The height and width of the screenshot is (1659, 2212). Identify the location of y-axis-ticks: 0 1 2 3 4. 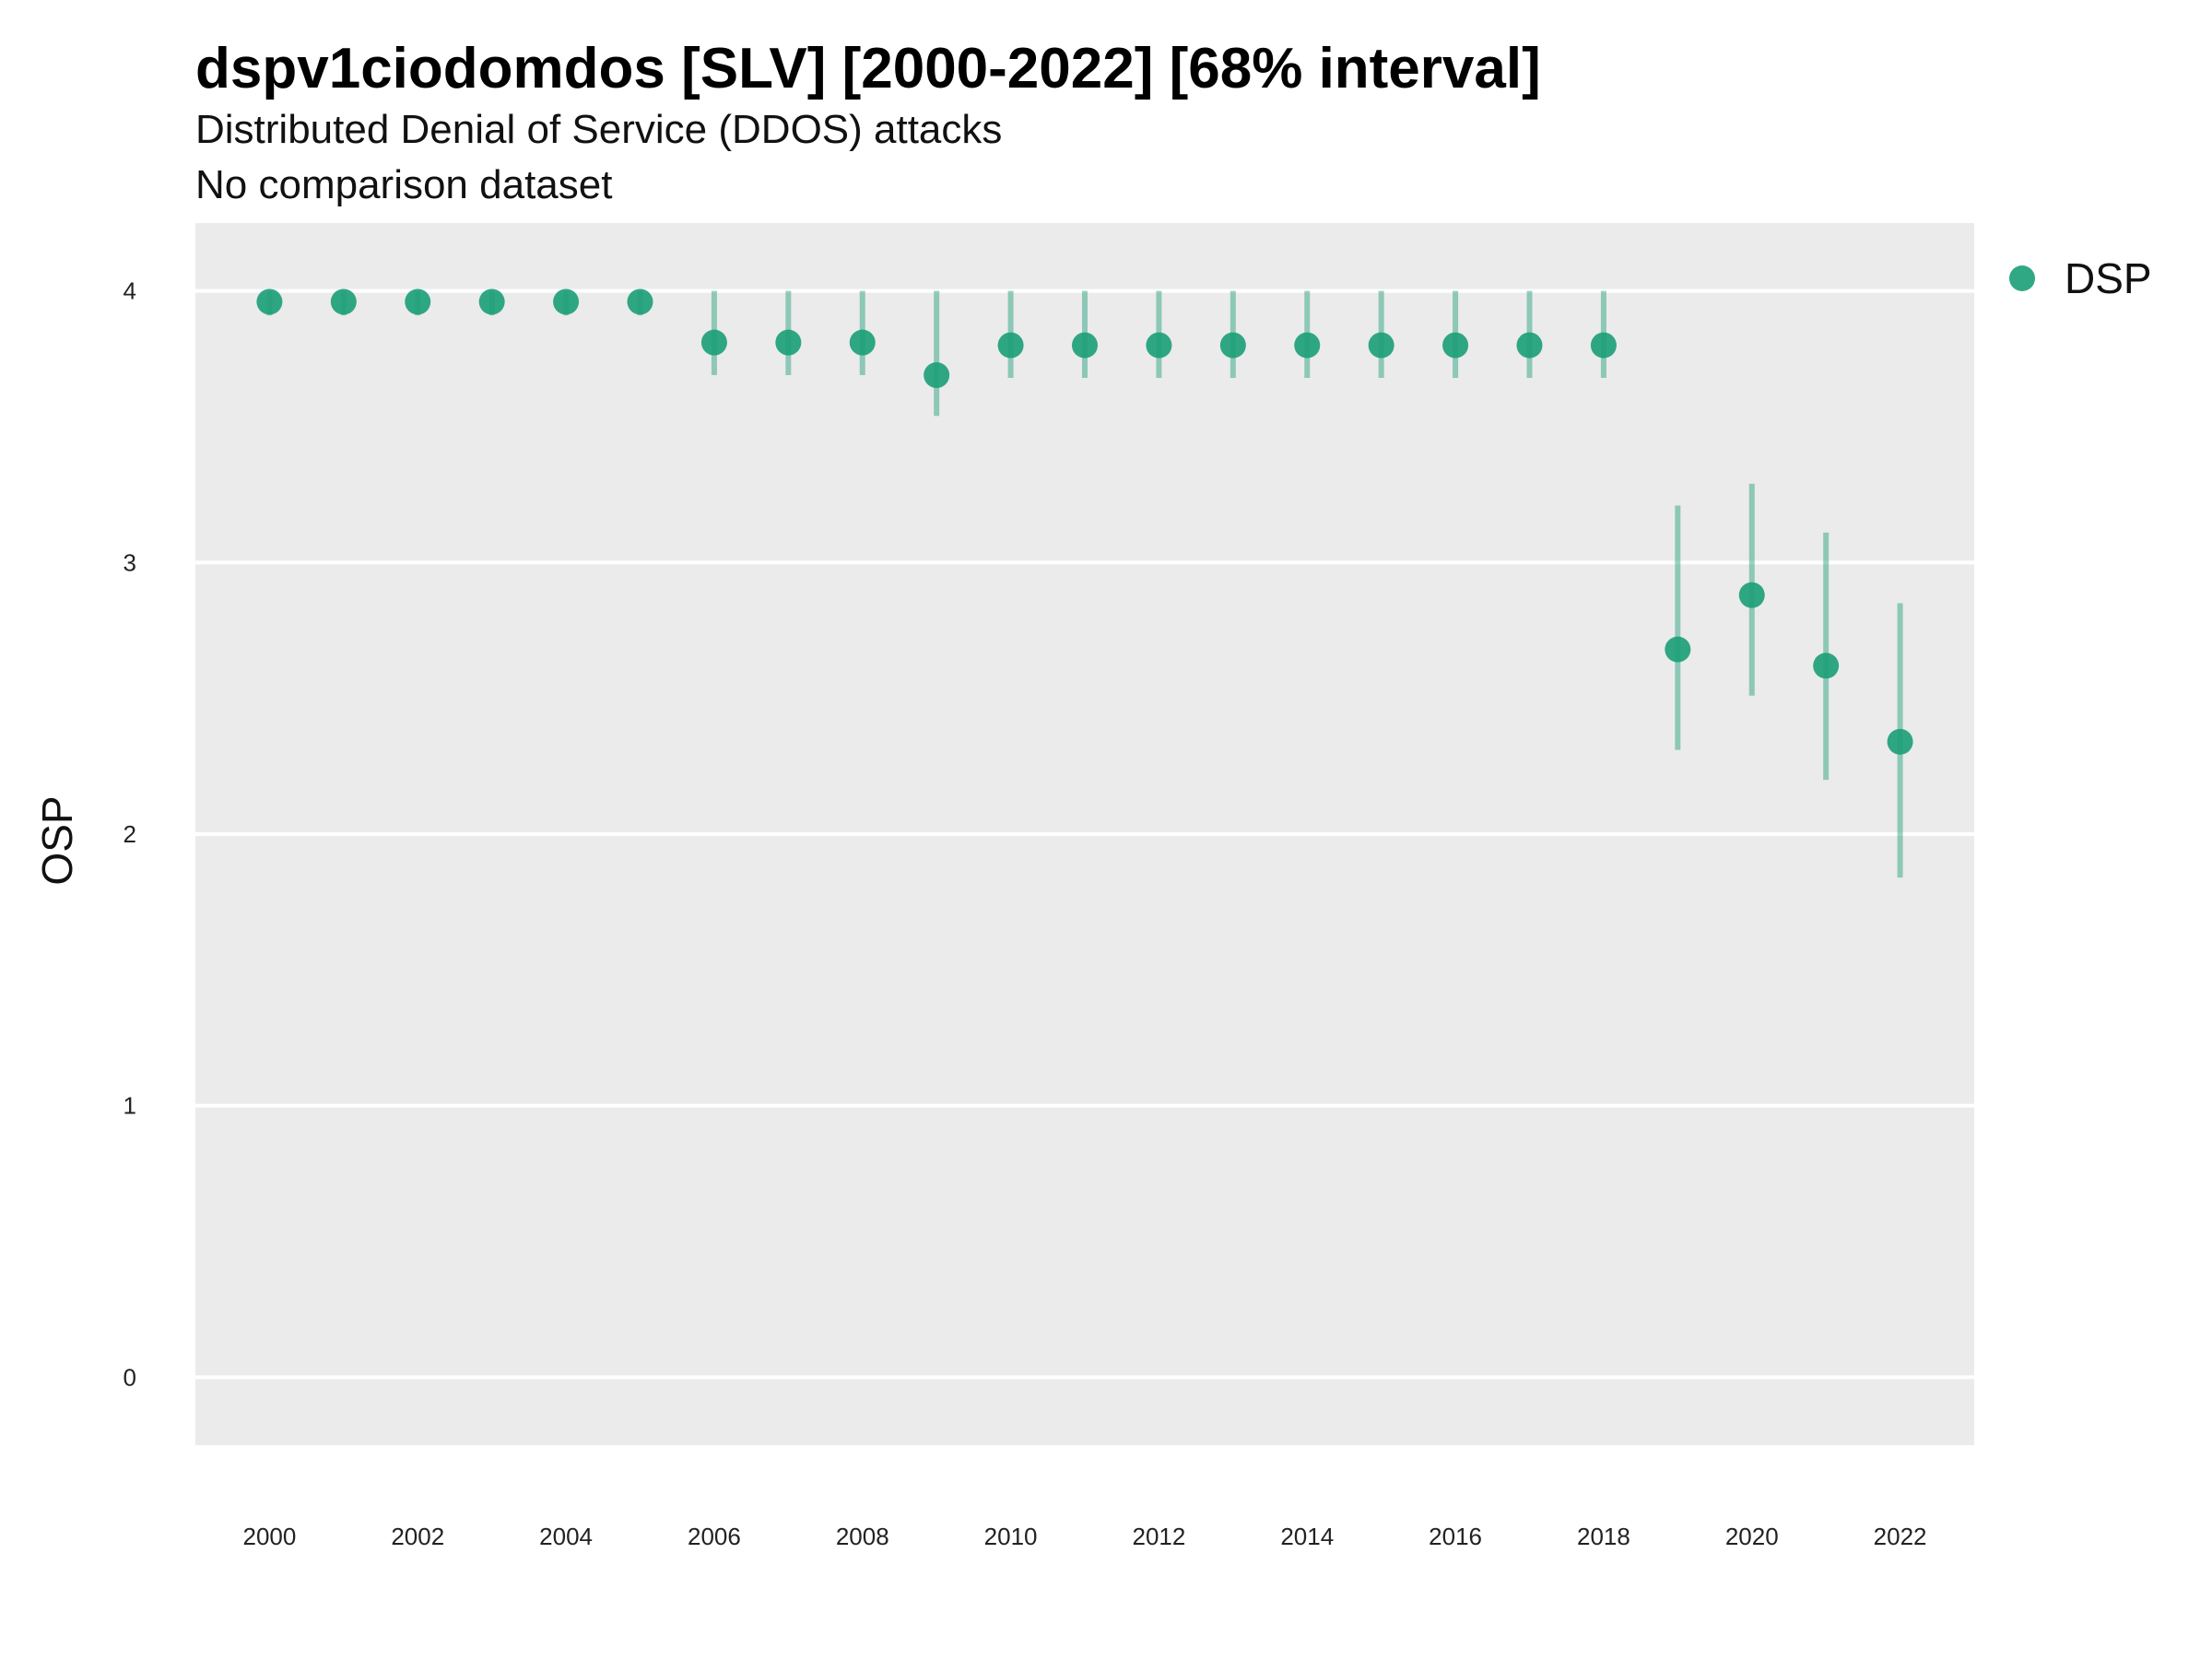
(130, 834).